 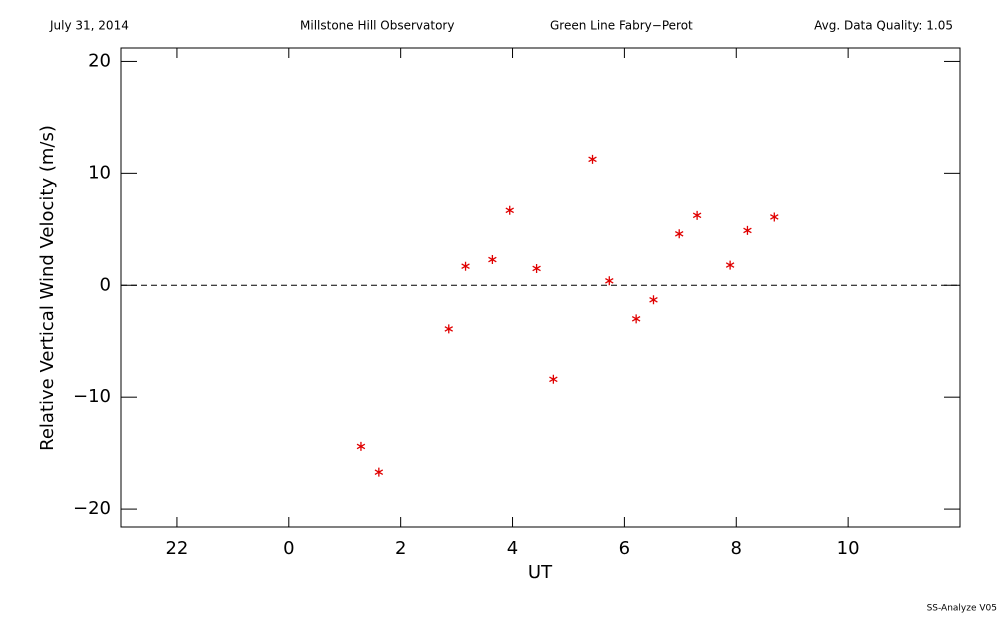 What do you see at coordinates (99, 172) in the screenshot?
I see `y-tick-label: 10` at bounding box center [99, 172].